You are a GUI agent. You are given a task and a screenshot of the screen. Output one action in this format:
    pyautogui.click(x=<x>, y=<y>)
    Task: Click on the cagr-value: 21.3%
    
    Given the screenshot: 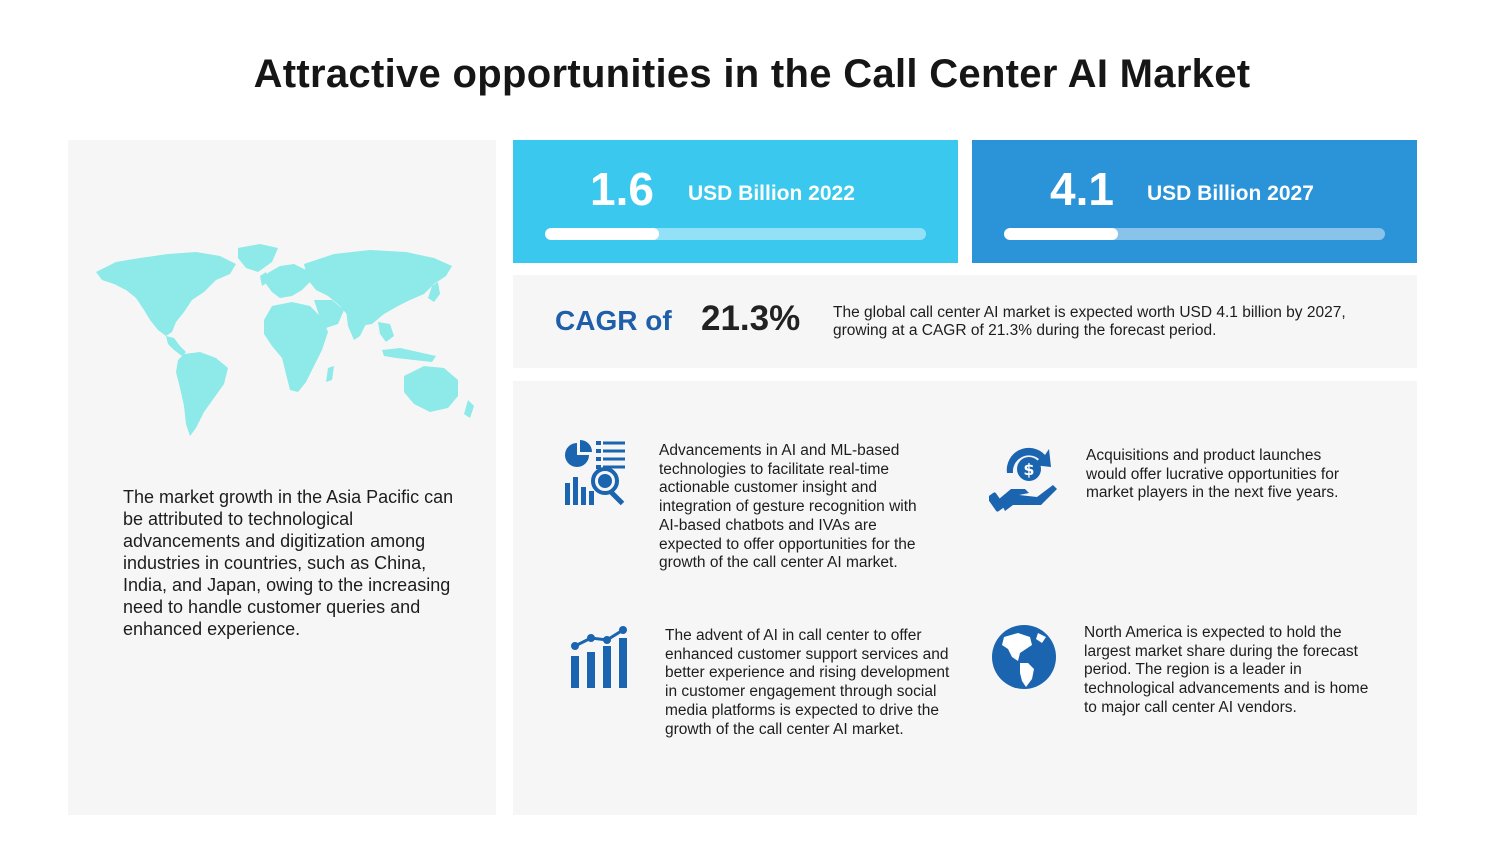 What is the action you would take?
    pyautogui.click(x=751, y=318)
    